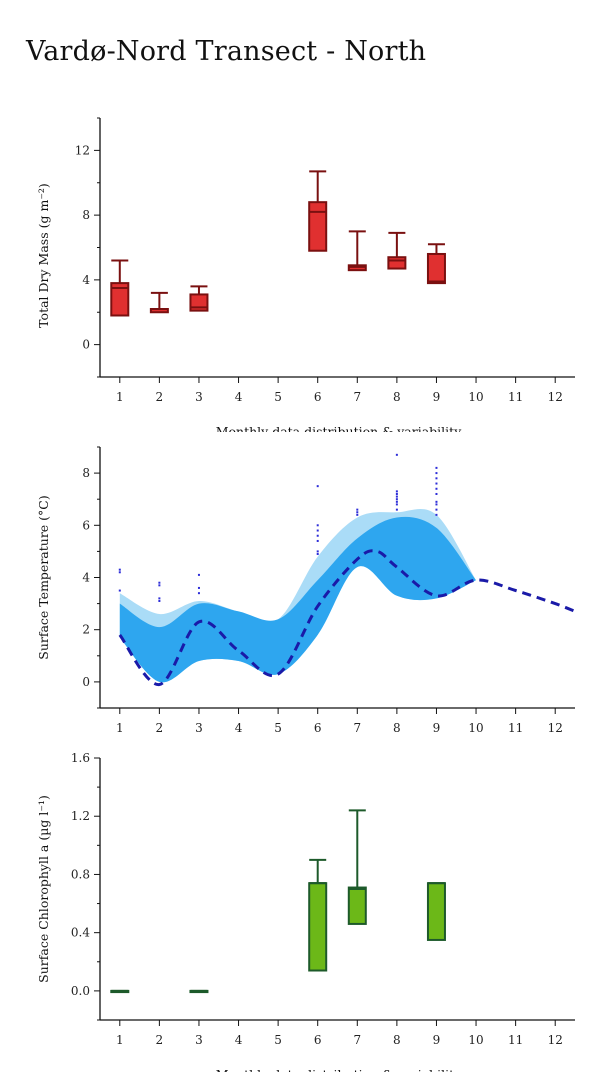  What do you see at coordinates (43, 255) in the screenshot?
I see `y-axis-label: Total Dry Mass (g m⁻²)` at bounding box center [43, 255].